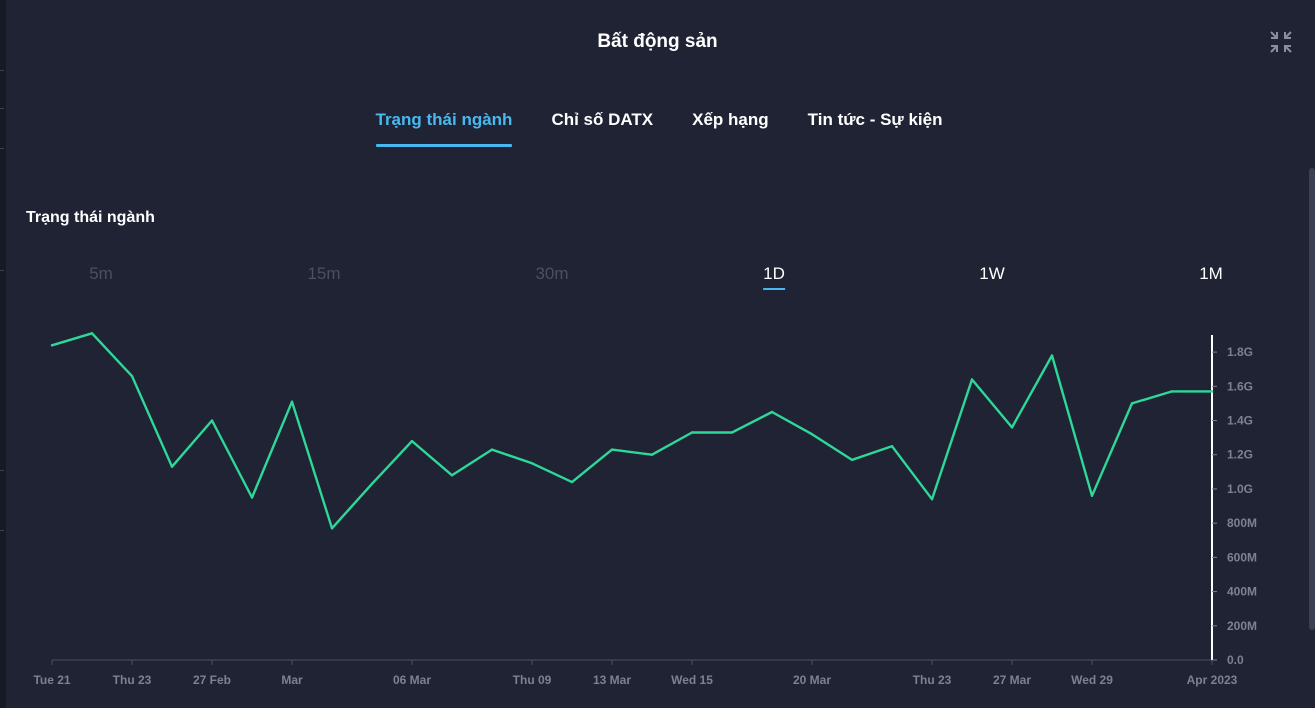  I want to click on time-range-selector: 5m 15m 30m 1D 1W 1M, so click(657, 279).